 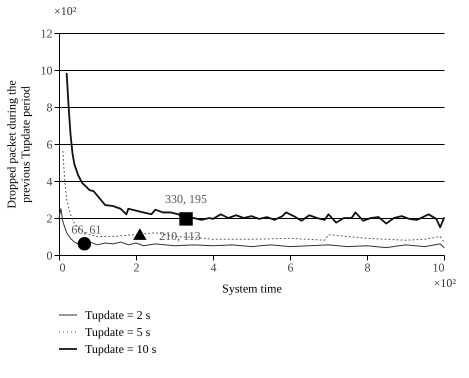 I want to click on annotation: 330, 195, so click(x=186, y=199).